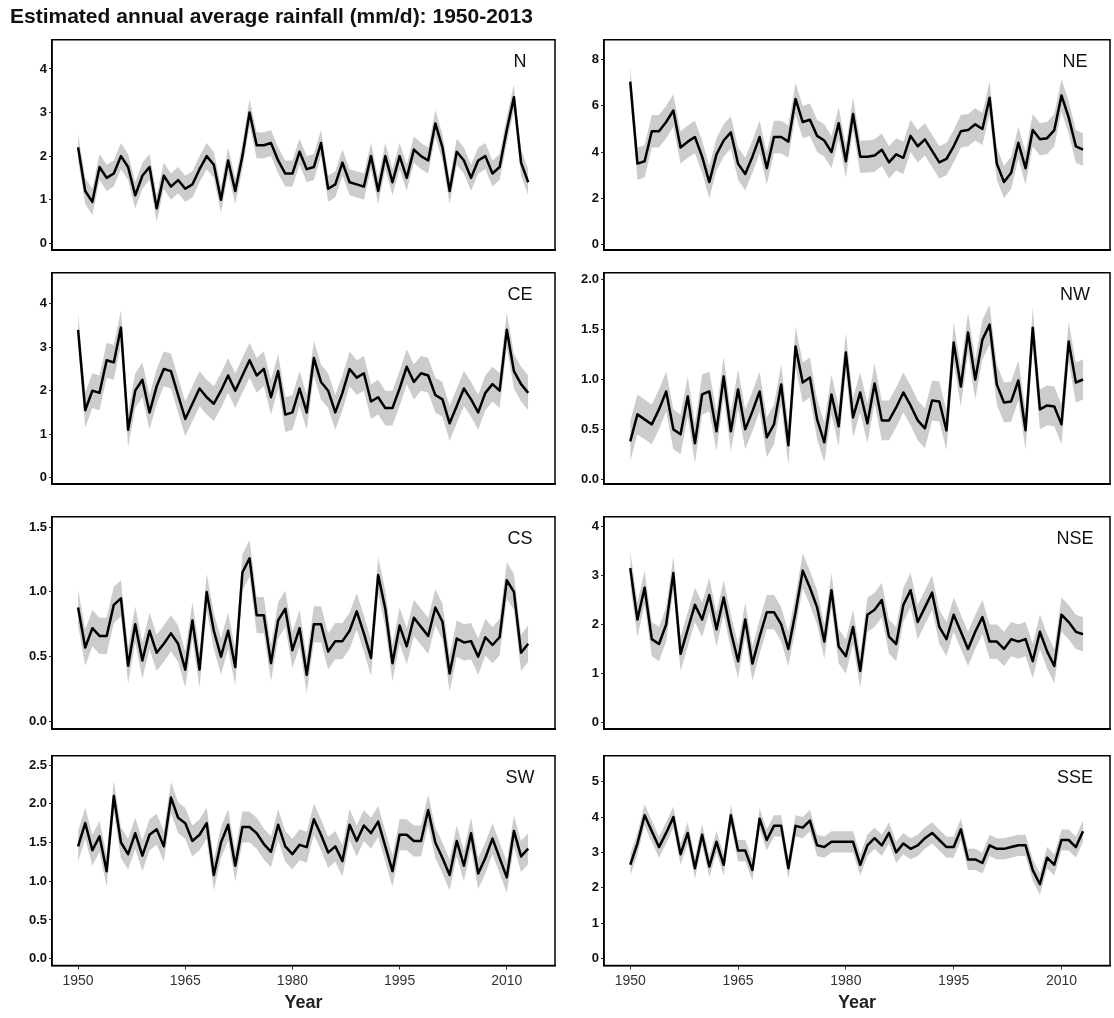 The height and width of the screenshot is (1018, 1114). Describe the element at coordinates (520, 537) in the screenshot. I see `annotation: CS` at that location.